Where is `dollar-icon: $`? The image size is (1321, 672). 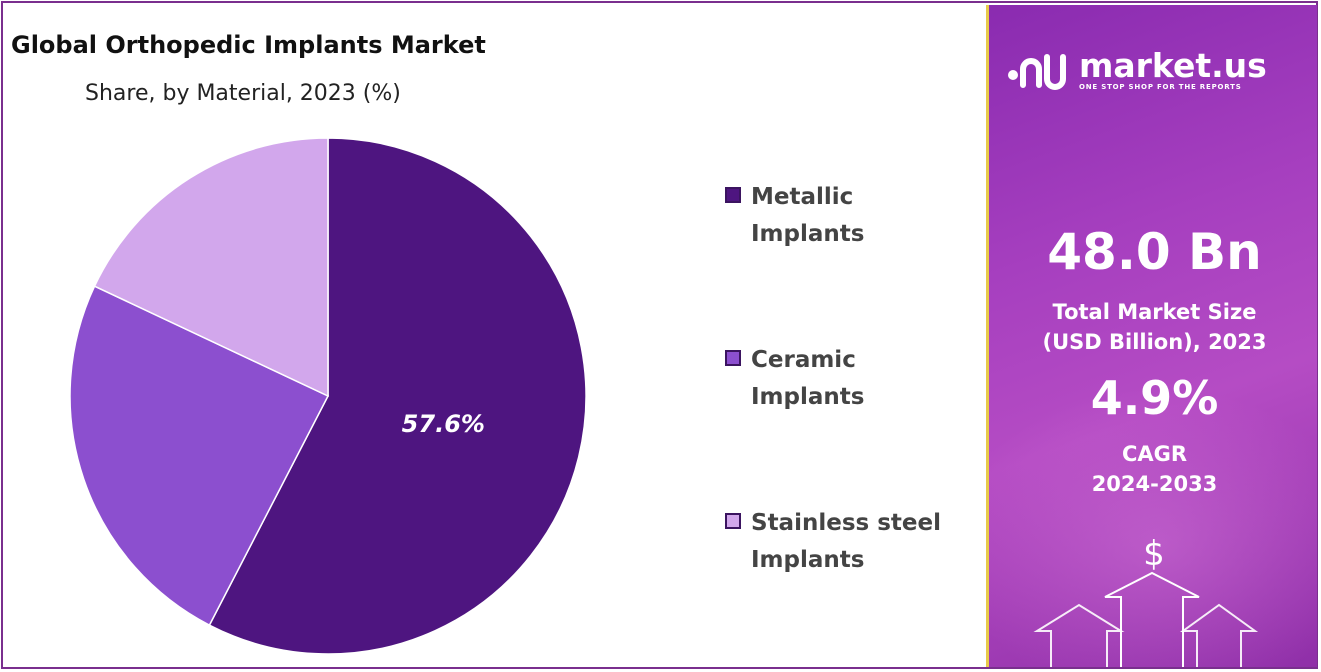
dollar-icon: $ is located at coordinates (1154, 554).